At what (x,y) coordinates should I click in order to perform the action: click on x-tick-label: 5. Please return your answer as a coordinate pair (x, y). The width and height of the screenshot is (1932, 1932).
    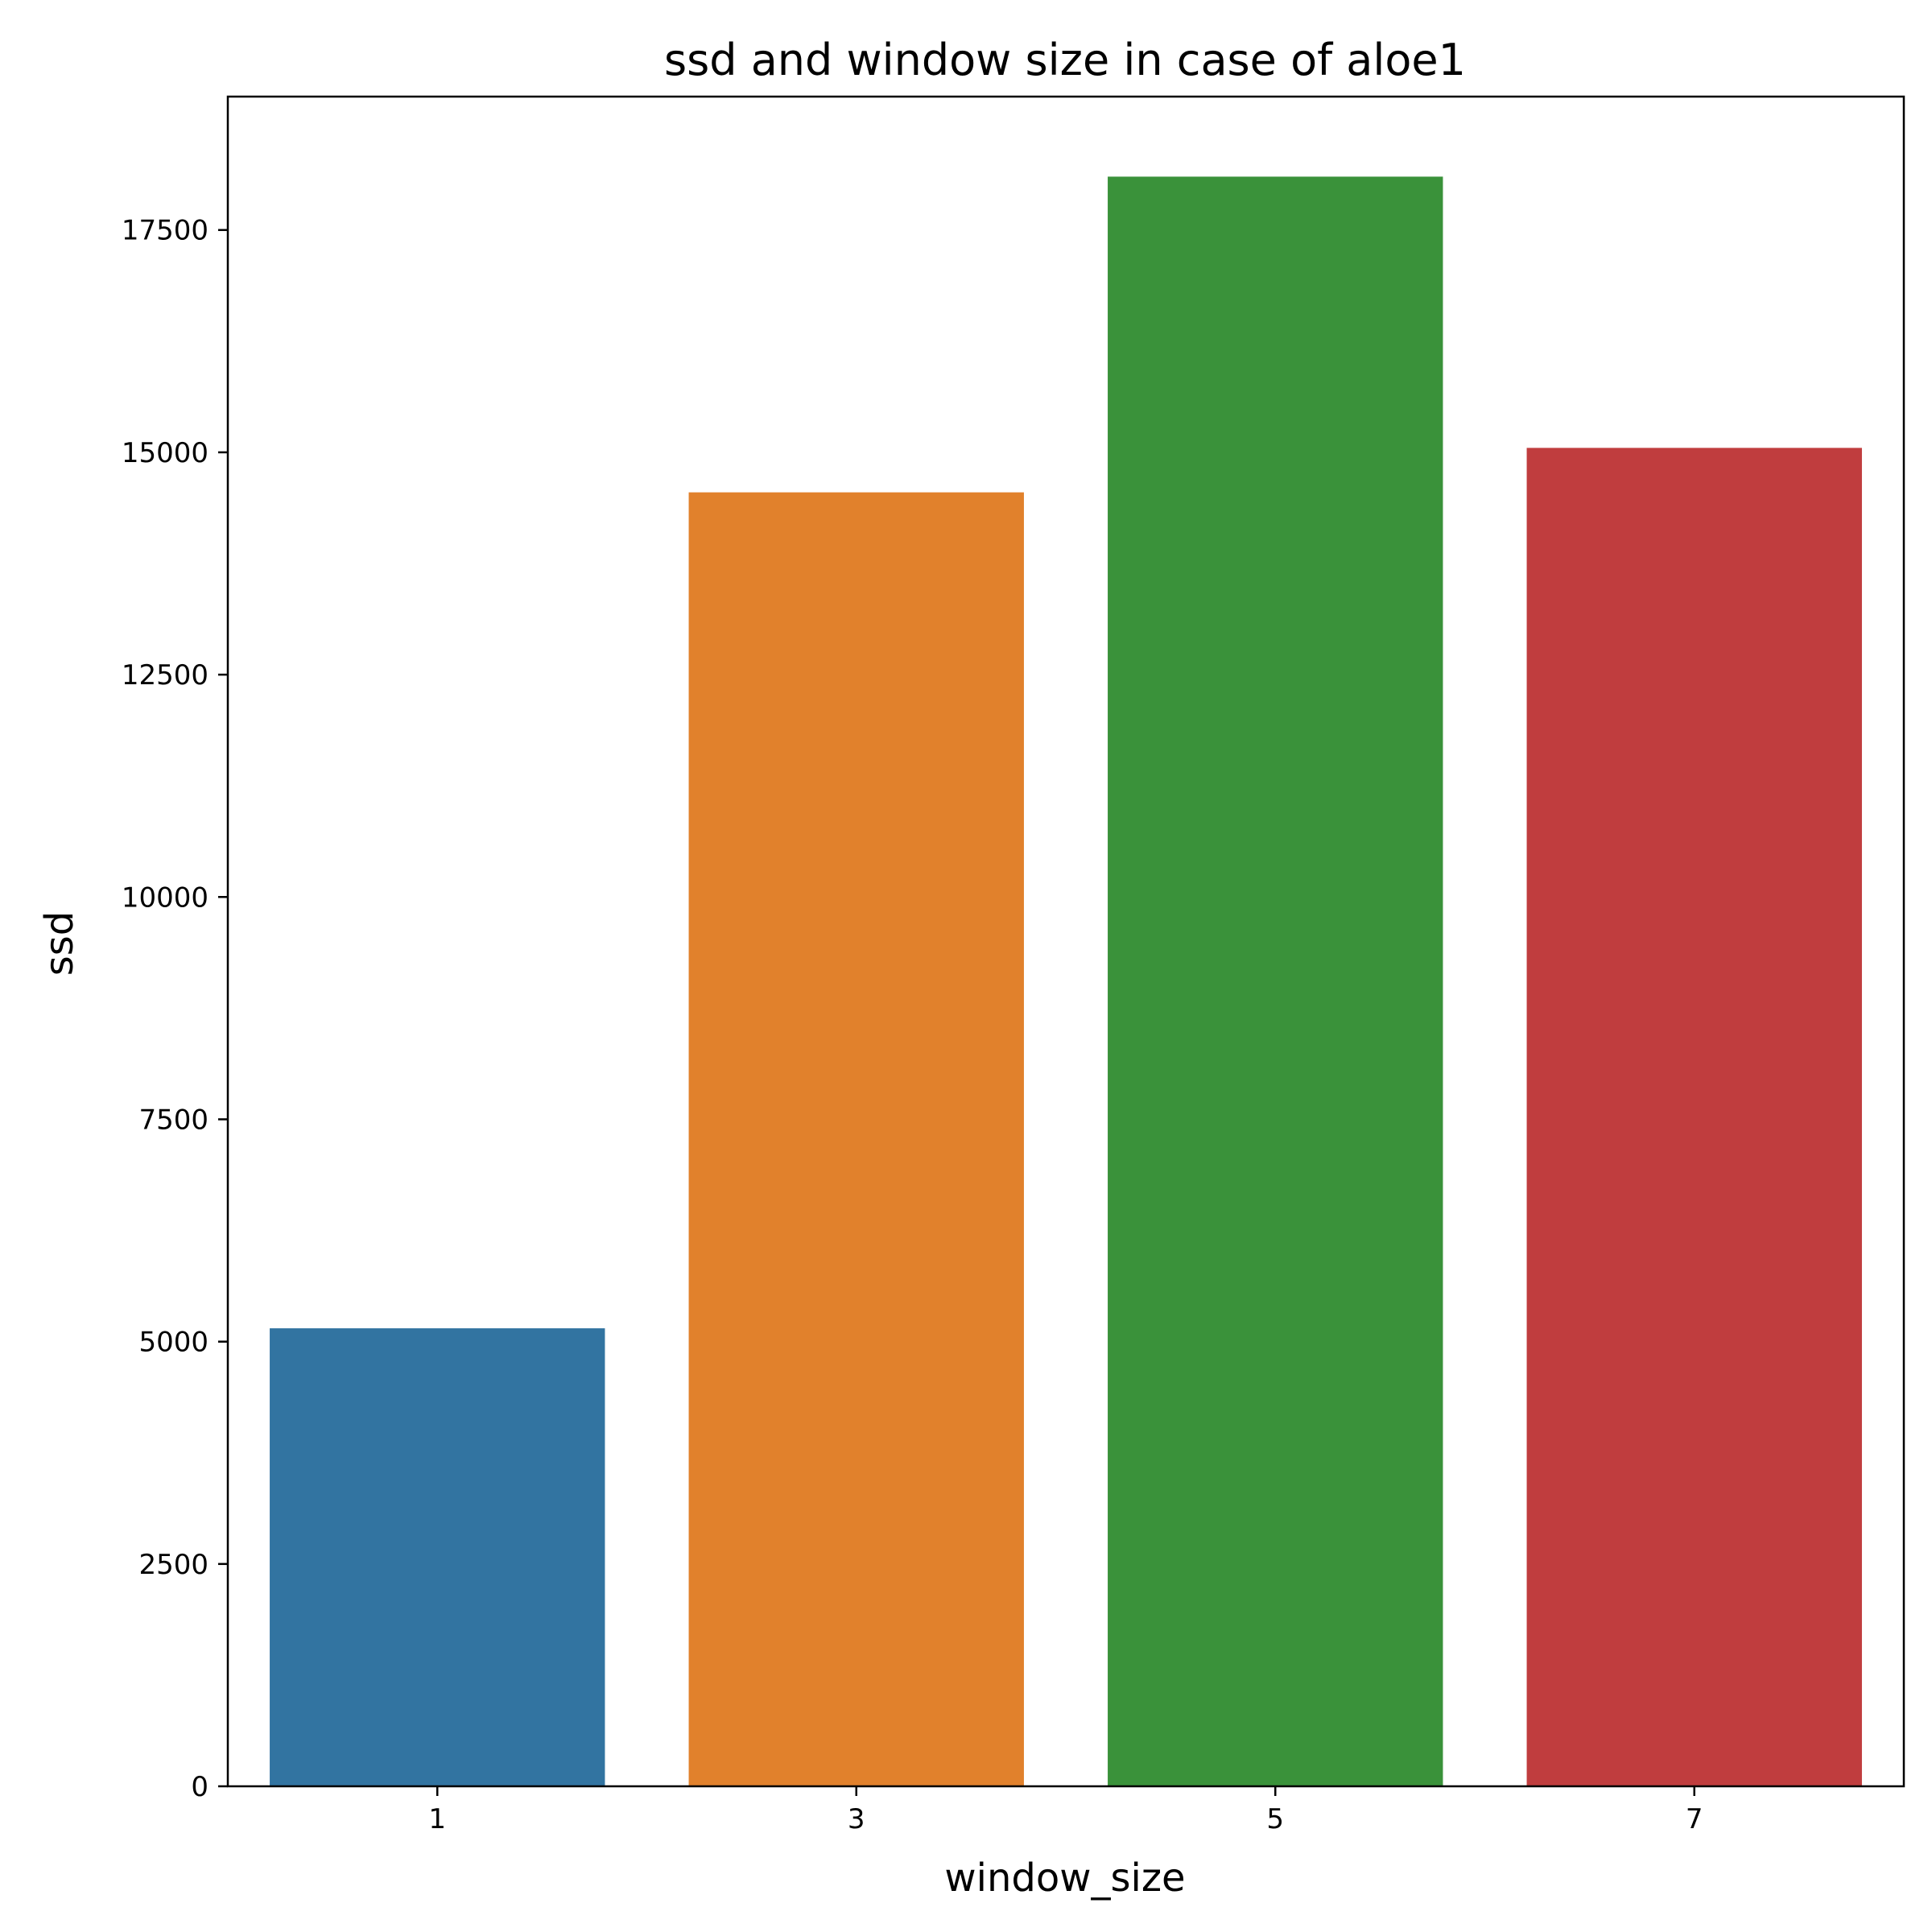
    Looking at the image, I should click on (1275, 1819).